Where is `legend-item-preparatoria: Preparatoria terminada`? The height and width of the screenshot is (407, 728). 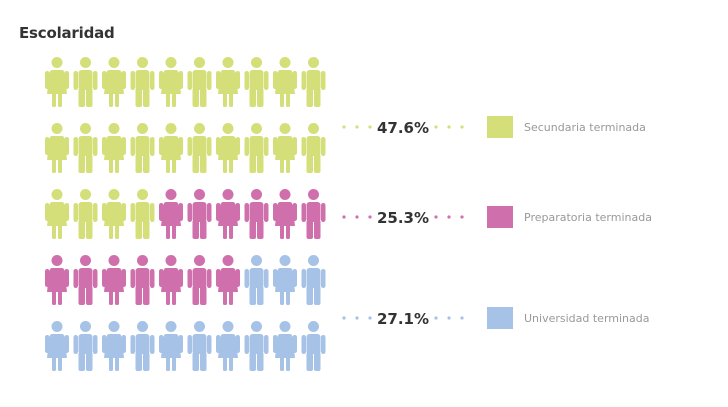 legend-item-preparatoria: Preparatoria terminada is located at coordinates (569, 217).